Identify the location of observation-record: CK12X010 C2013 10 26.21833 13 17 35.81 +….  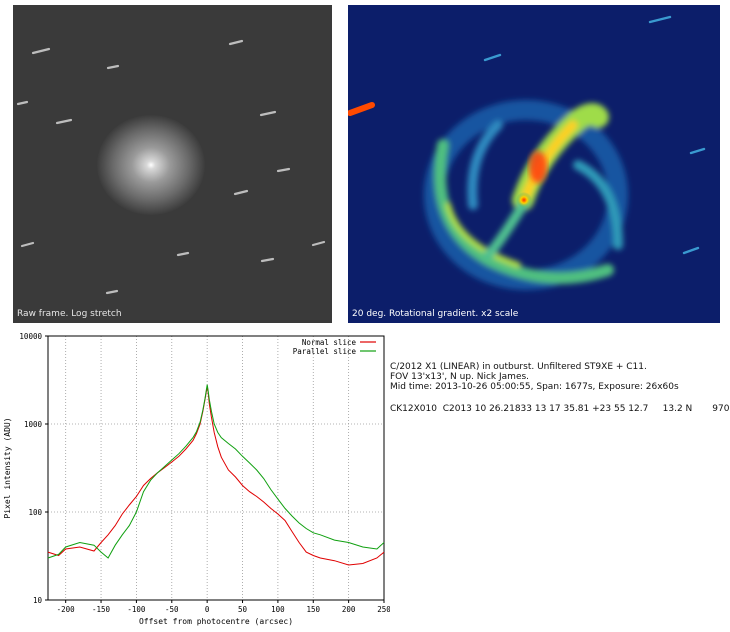
(560, 409).